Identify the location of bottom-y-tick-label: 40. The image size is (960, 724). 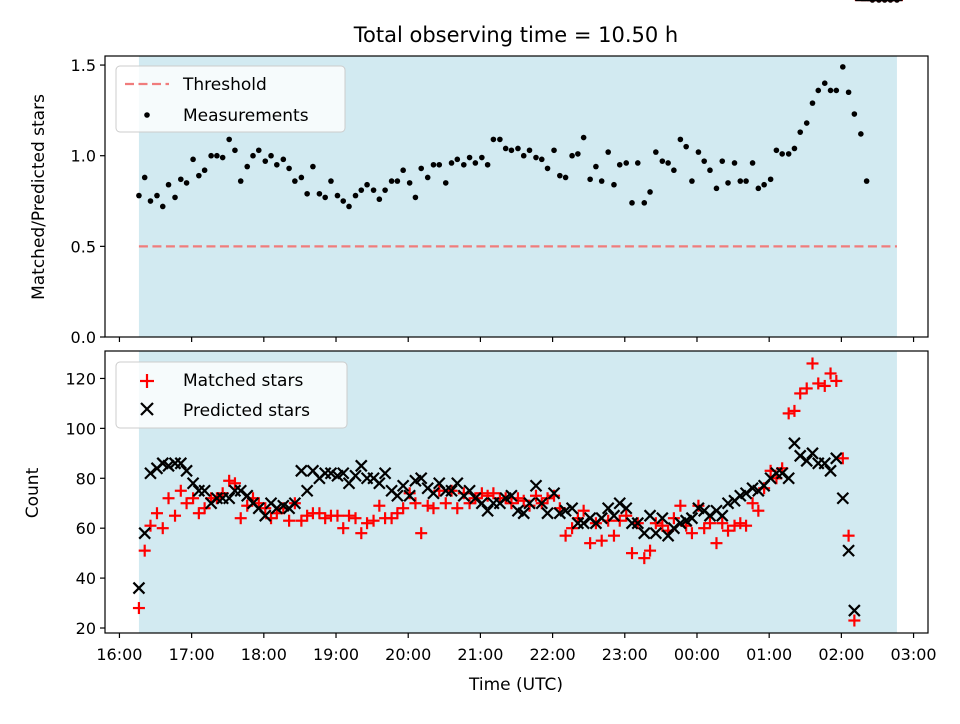
(86, 578).